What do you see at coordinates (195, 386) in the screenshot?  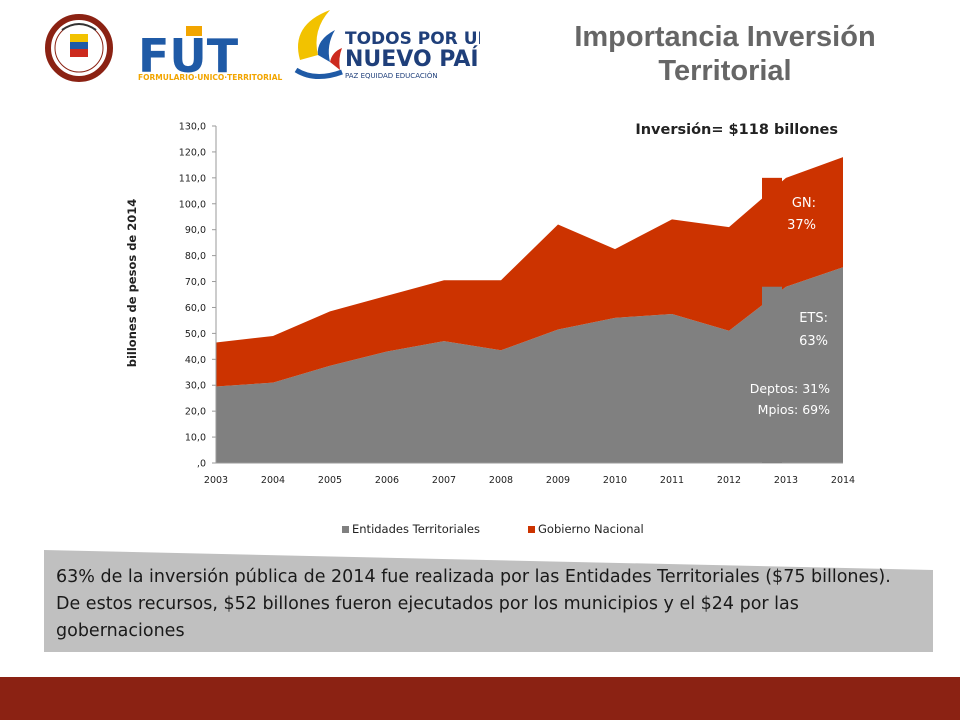 I see `y-tick-label: 30,0` at bounding box center [195, 386].